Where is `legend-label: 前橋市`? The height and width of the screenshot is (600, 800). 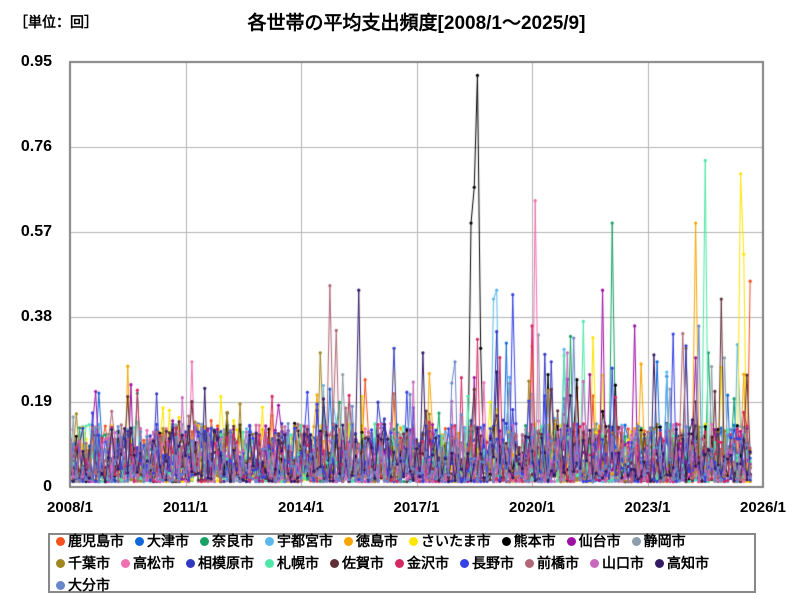 legend-label: 前橋市 is located at coordinates (558, 563).